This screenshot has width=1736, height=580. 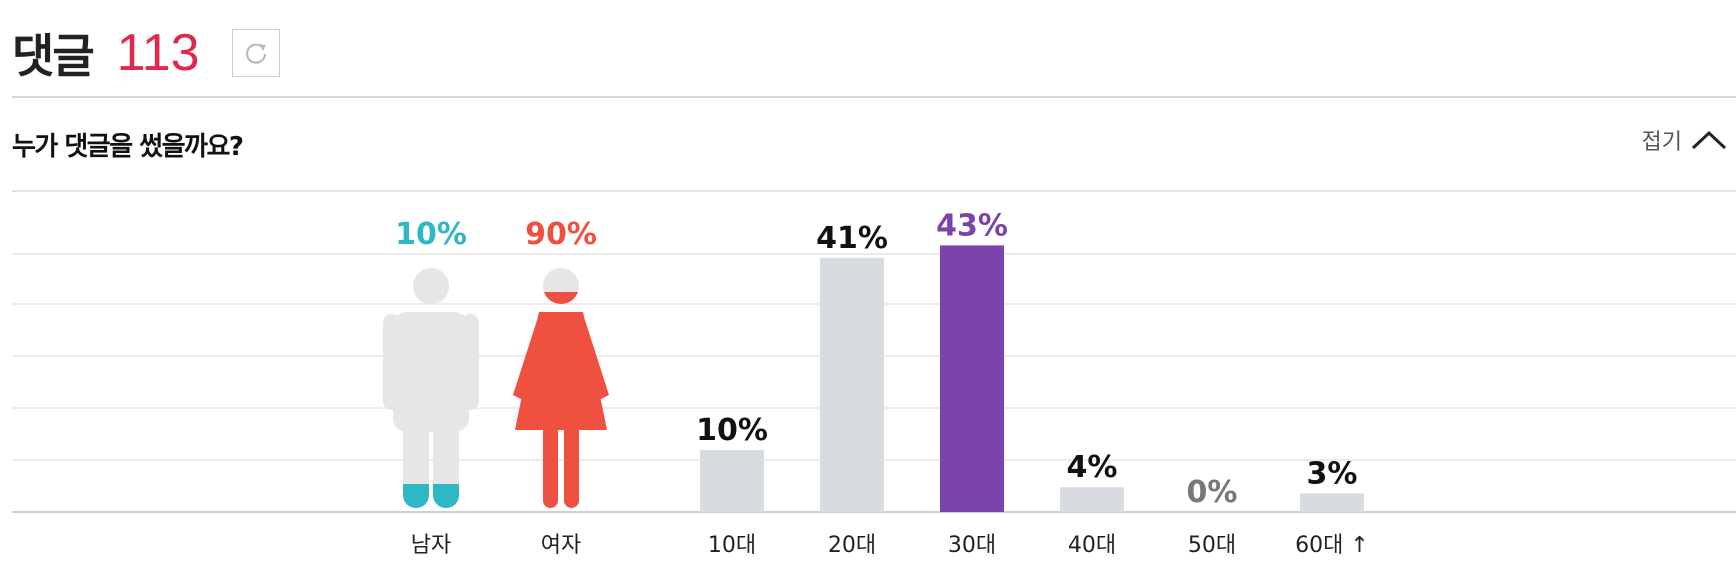 What do you see at coordinates (972, 225) in the screenshot?
I see `age-percent-label-2: 43%` at bounding box center [972, 225].